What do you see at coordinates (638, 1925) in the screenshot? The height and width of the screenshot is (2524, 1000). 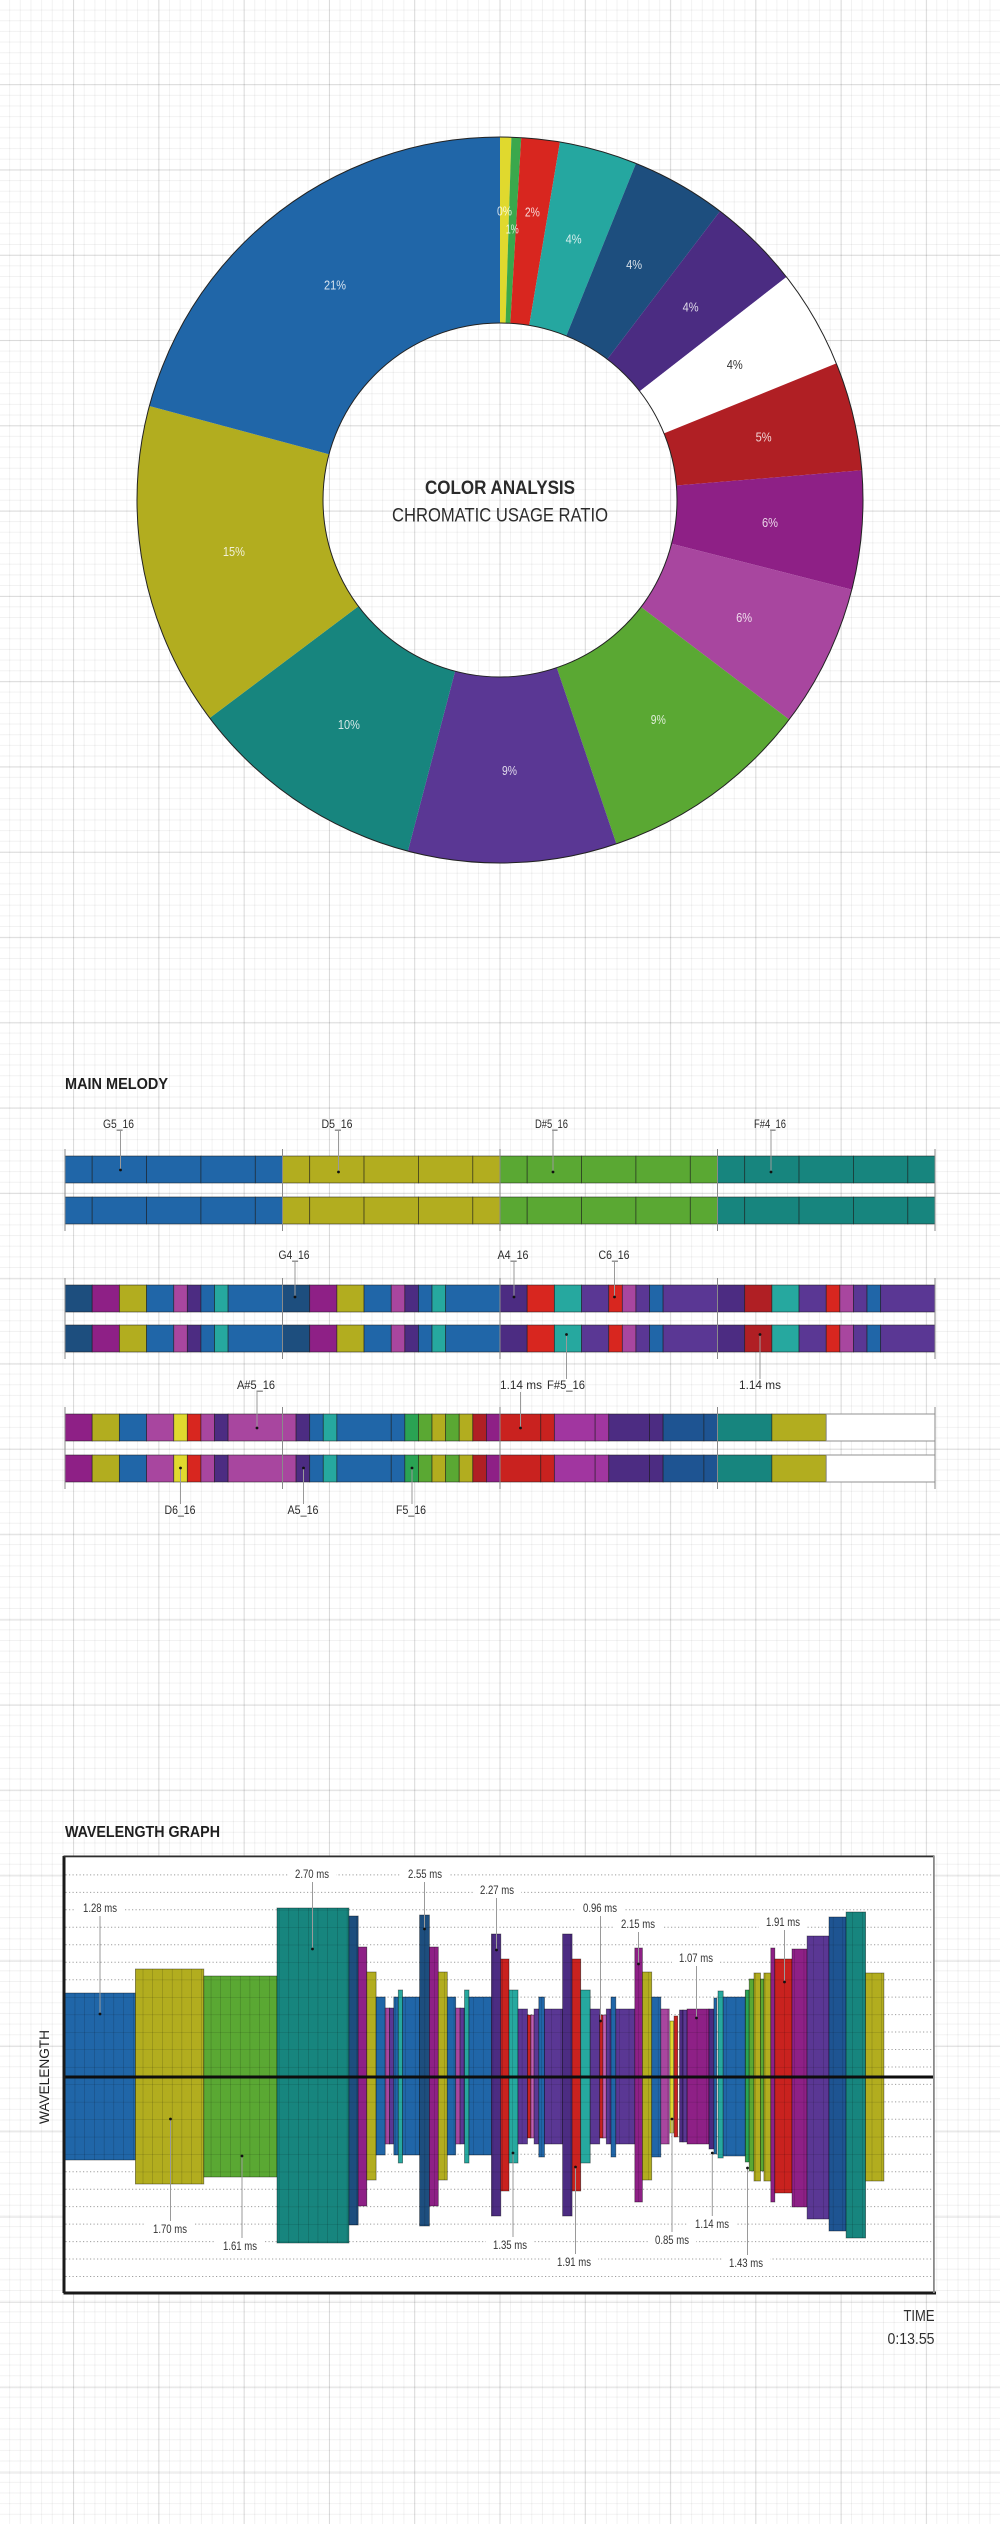 I see `svg-text: 2.15 ms` at bounding box center [638, 1925].